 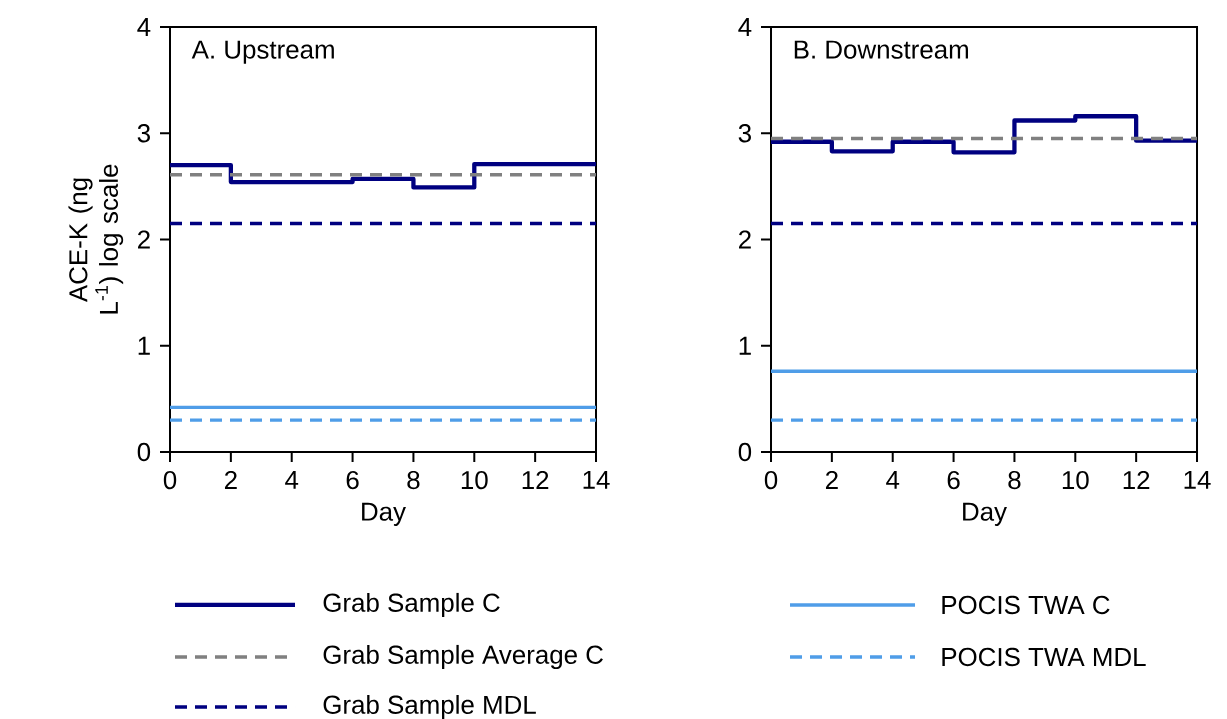 What do you see at coordinates (96, 239) in the screenshot?
I see `y-axis-title: ACE-K (ng L$^{-1}$) log scale` at bounding box center [96, 239].